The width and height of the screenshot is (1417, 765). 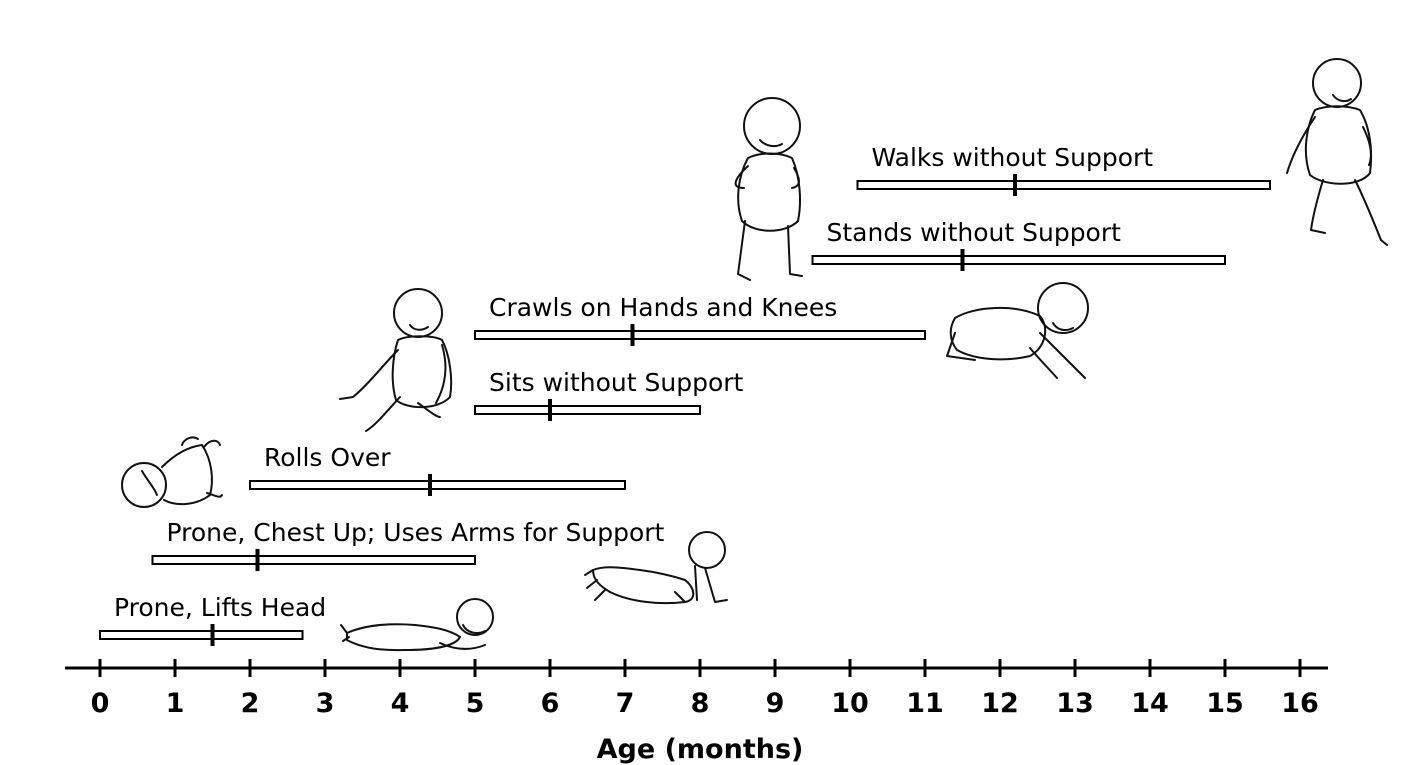 What do you see at coordinates (172, 472) in the screenshot?
I see `baby-rolling-icon` at bounding box center [172, 472].